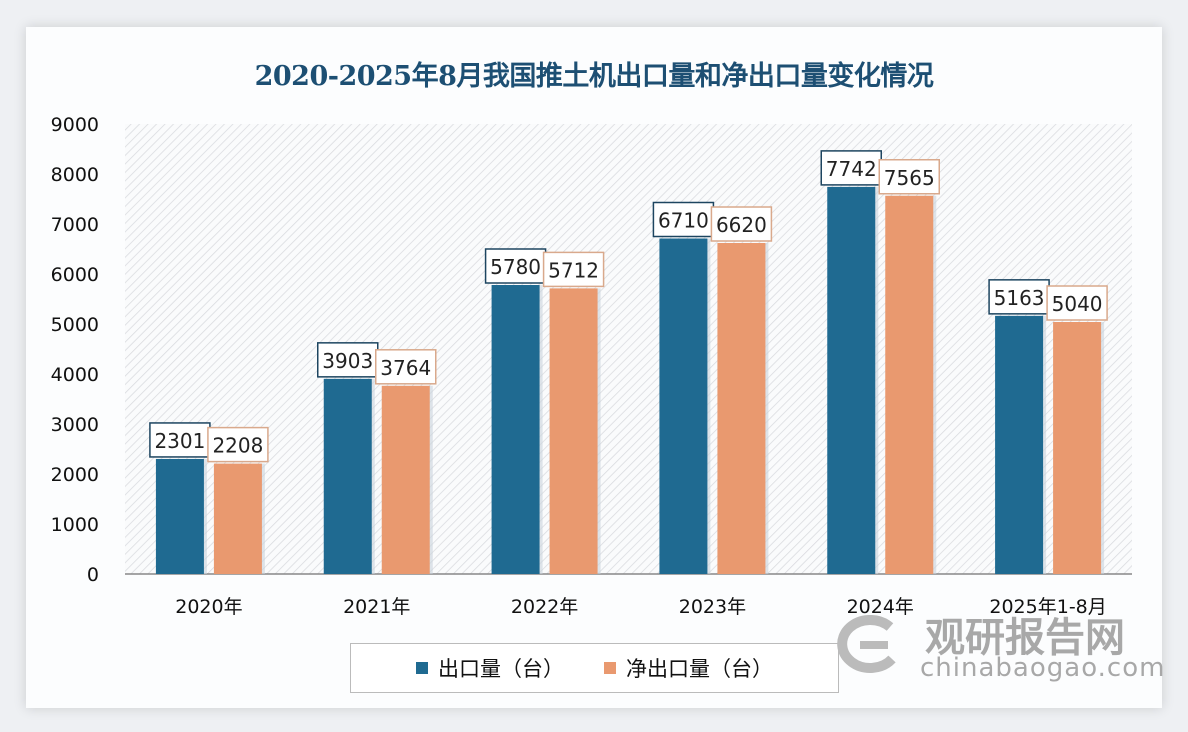 The height and width of the screenshot is (732, 1188). What do you see at coordinates (594, 76) in the screenshot?
I see `chart-title: 2020-2025年8月我国推土机出口量和净出口量变化情况` at bounding box center [594, 76].